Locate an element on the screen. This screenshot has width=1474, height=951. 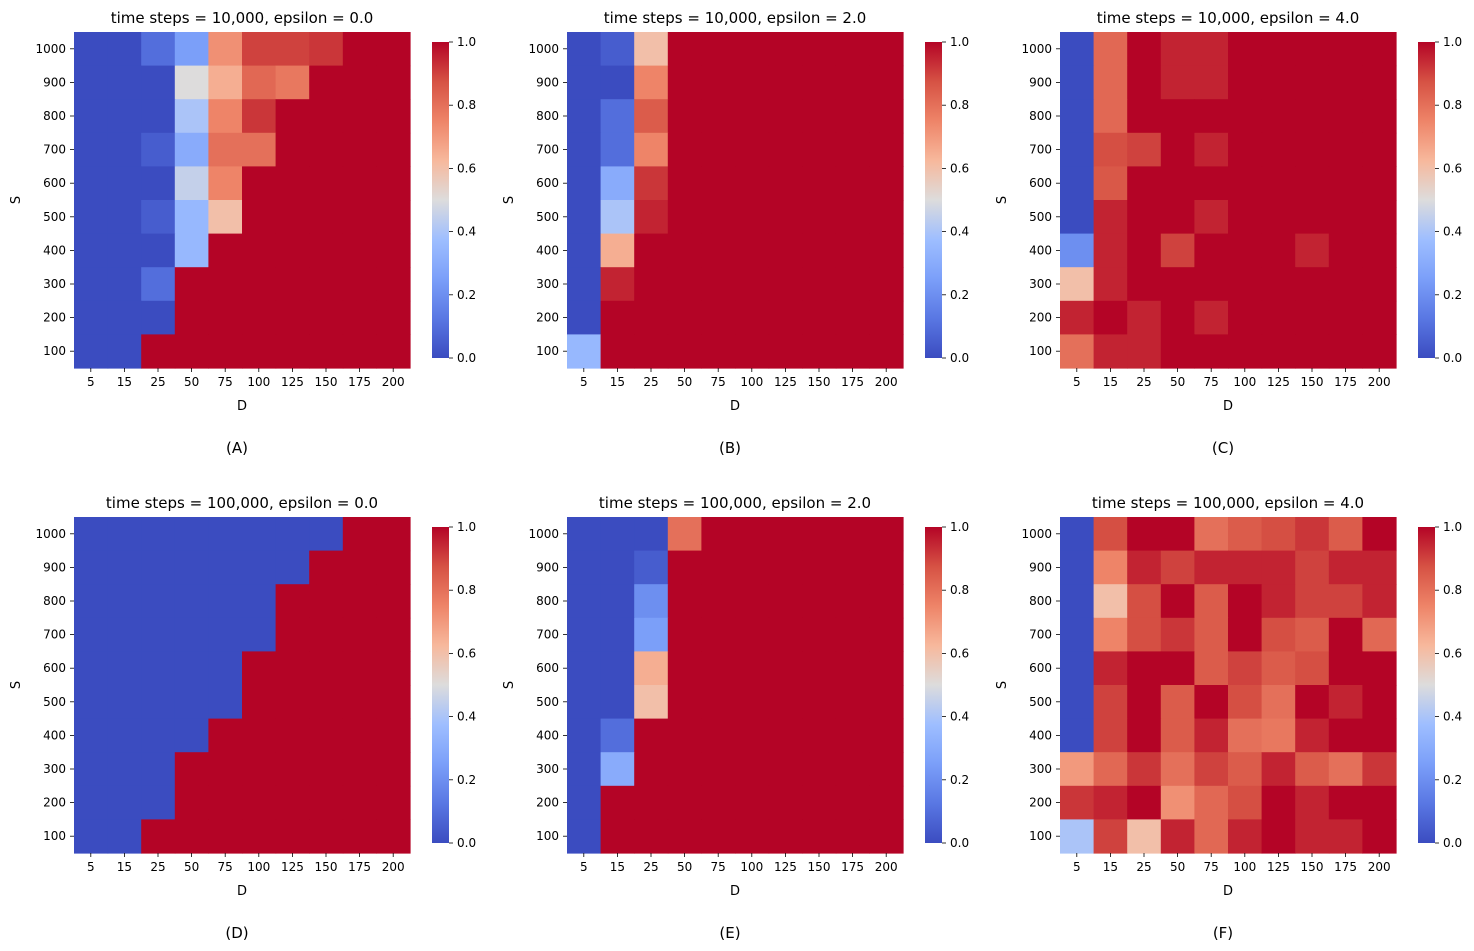
y-tick-label: 500 is located at coordinates (54, 217).